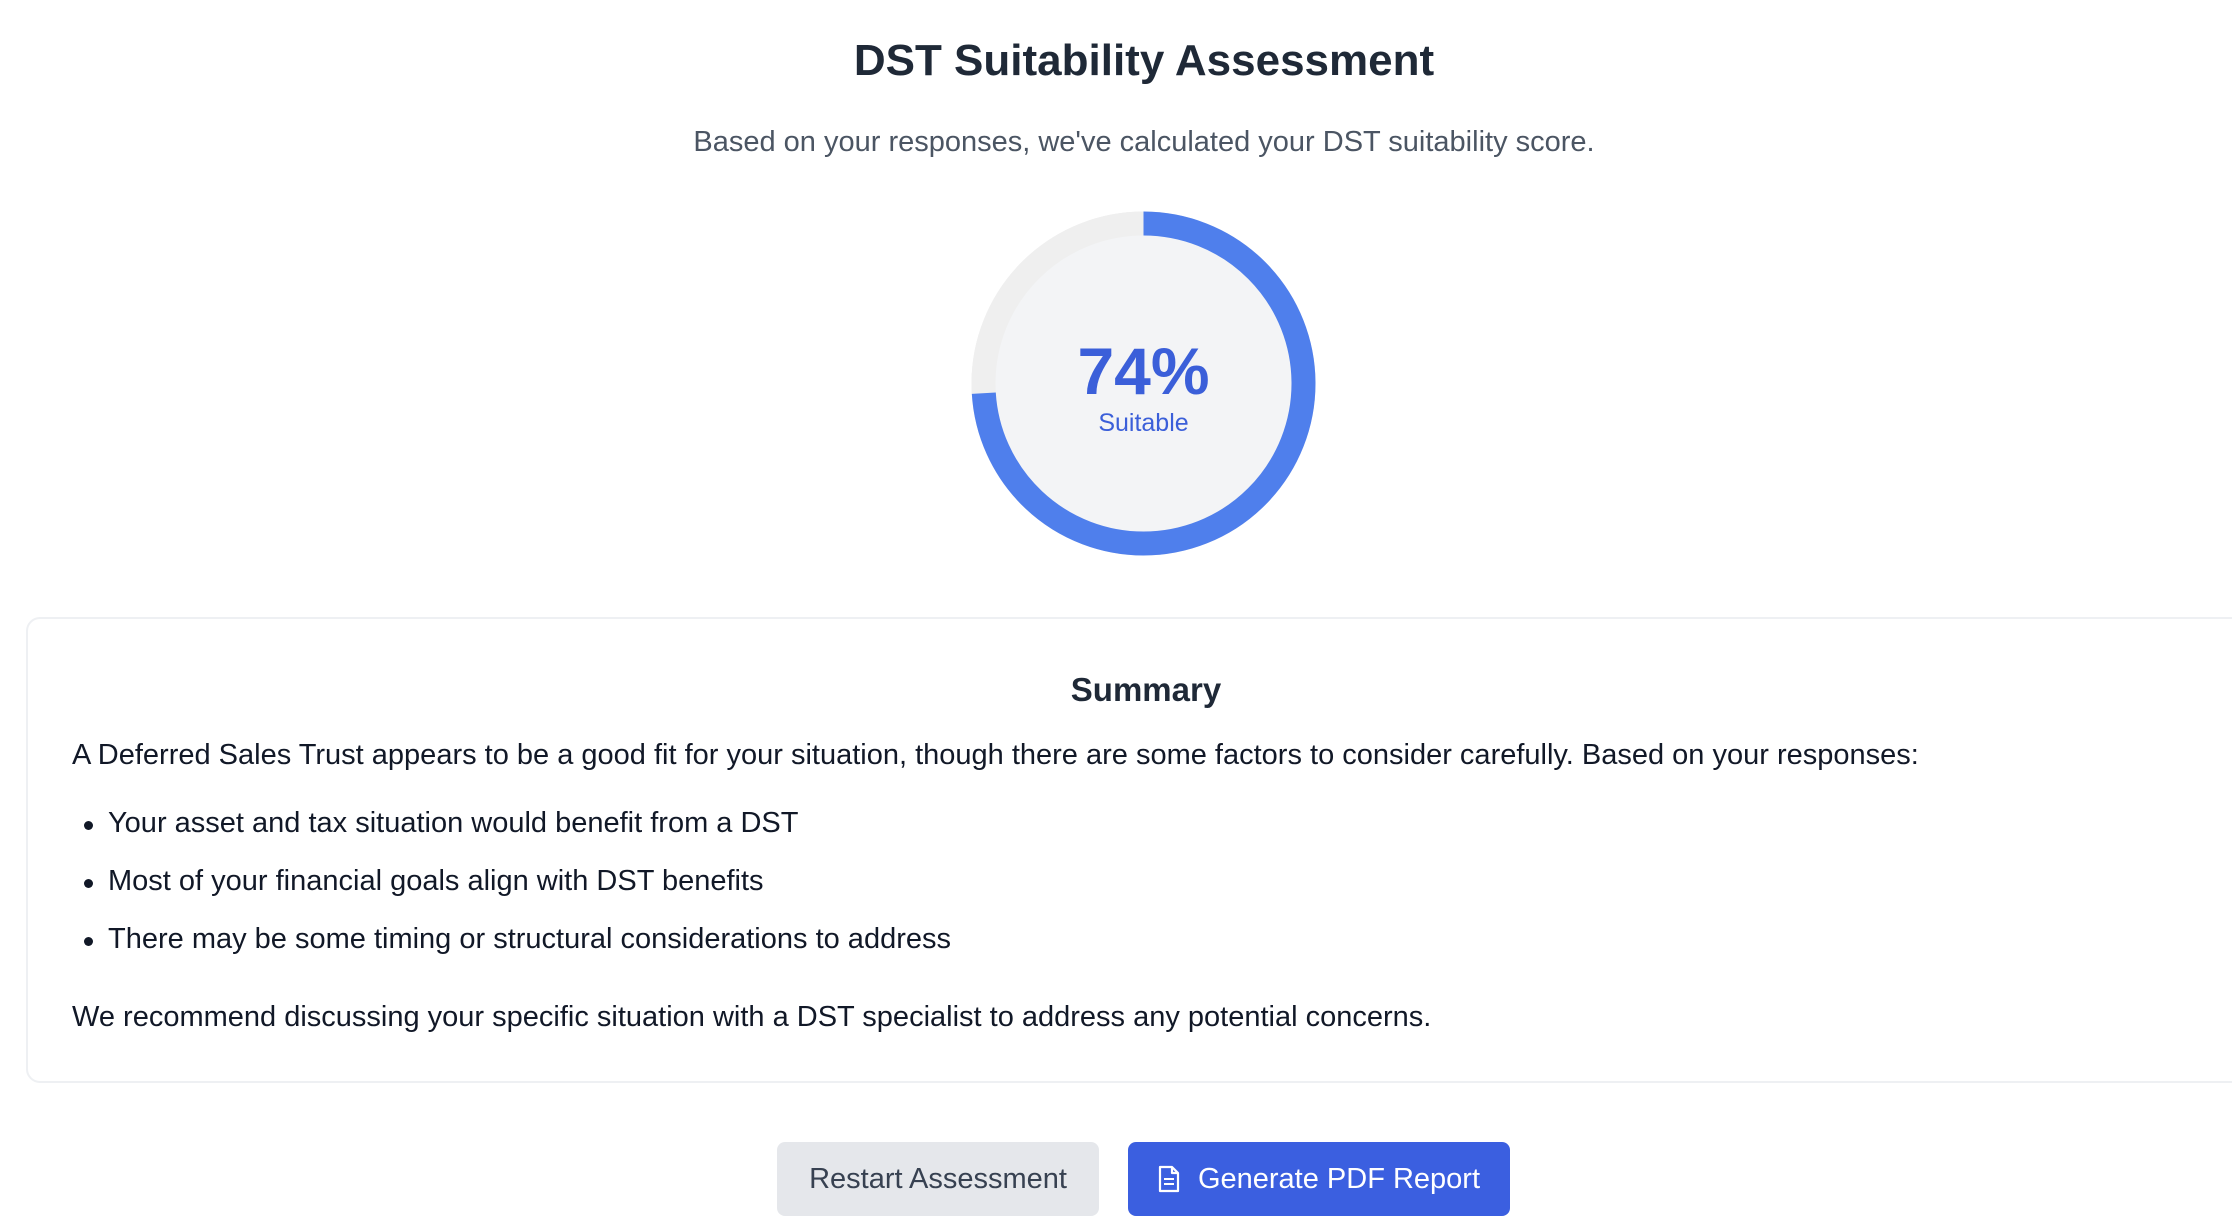 The image size is (2232, 1230). I want to click on restart-assessment-label: Restart Assessment, so click(938, 1178).